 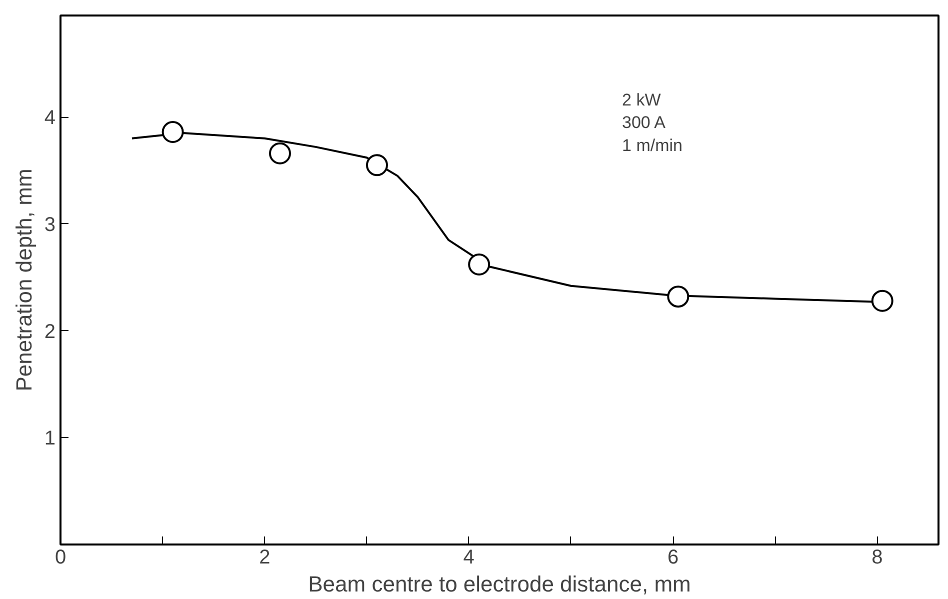 What do you see at coordinates (23, 280) in the screenshot?
I see `y-axis-title: Penetration depth, mm` at bounding box center [23, 280].